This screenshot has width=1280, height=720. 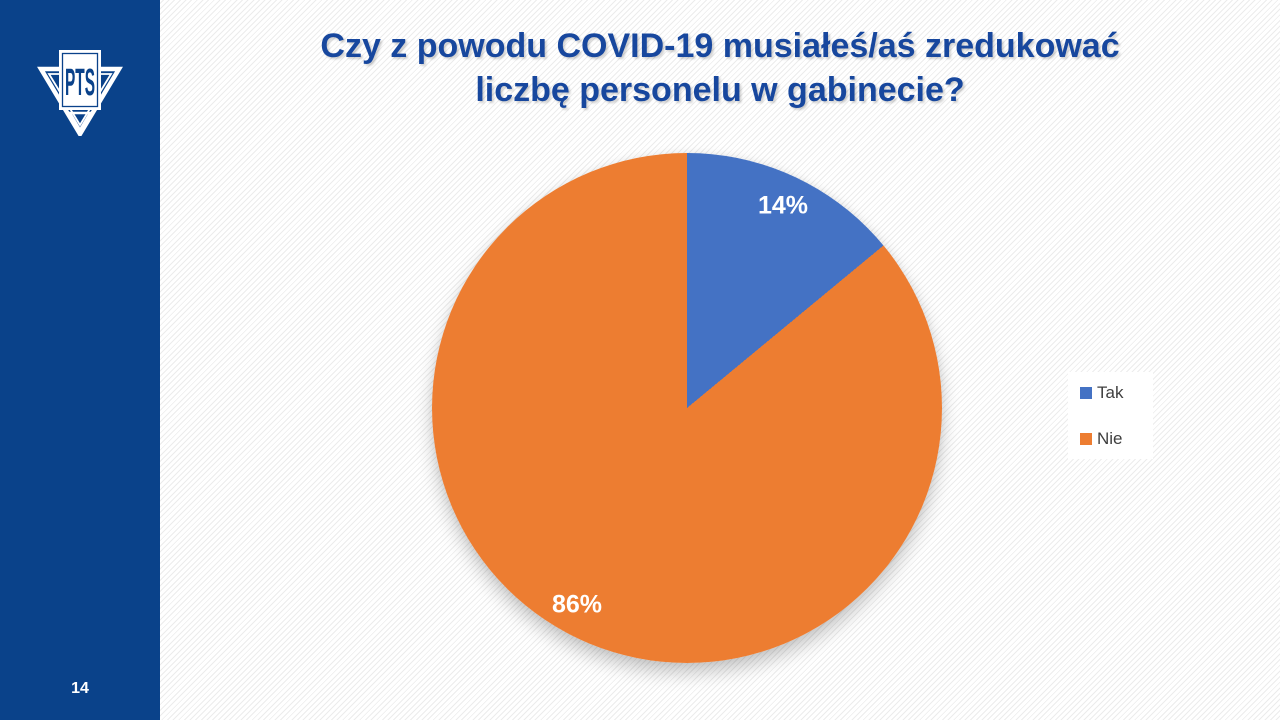 What do you see at coordinates (577, 604) in the screenshot?
I see `pie-slice-label-nie: 86%` at bounding box center [577, 604].